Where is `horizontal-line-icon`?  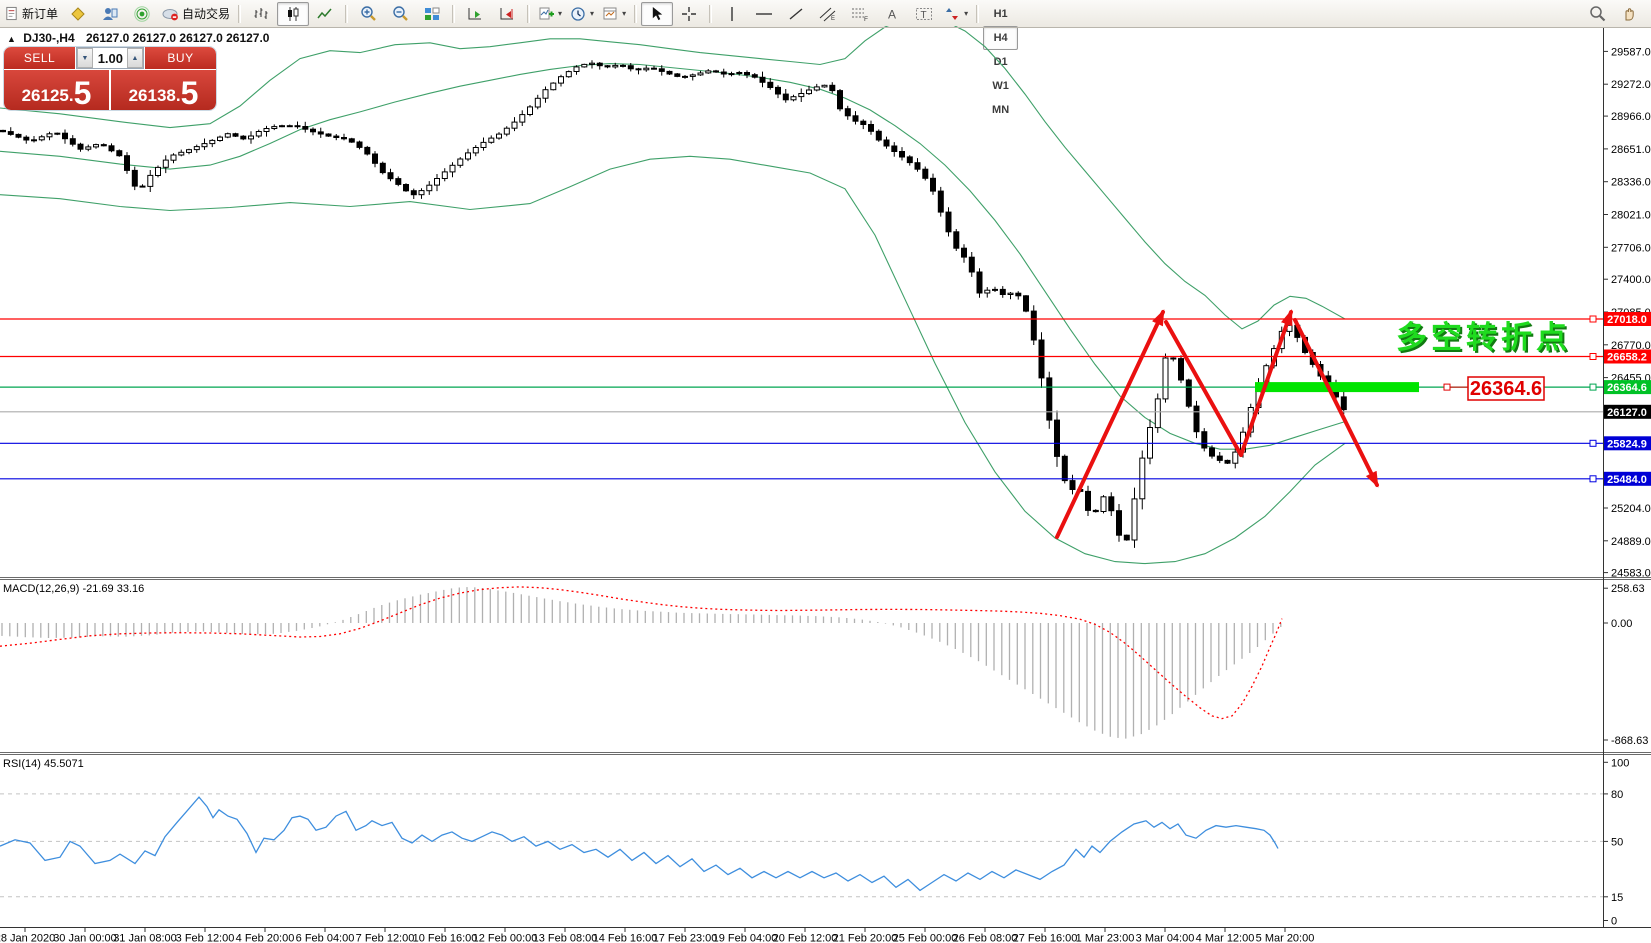 horizontal-line-icon is located at coordinates (764, 13).